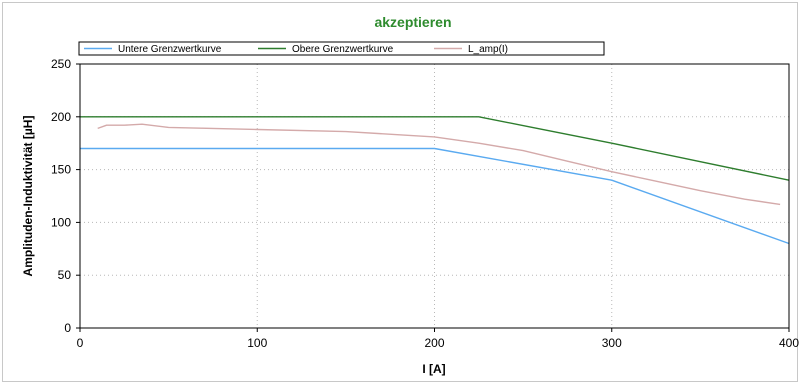 This screenshot has width=802, height=386. I want to click on y-tick-label: 200, so click(61, 117).